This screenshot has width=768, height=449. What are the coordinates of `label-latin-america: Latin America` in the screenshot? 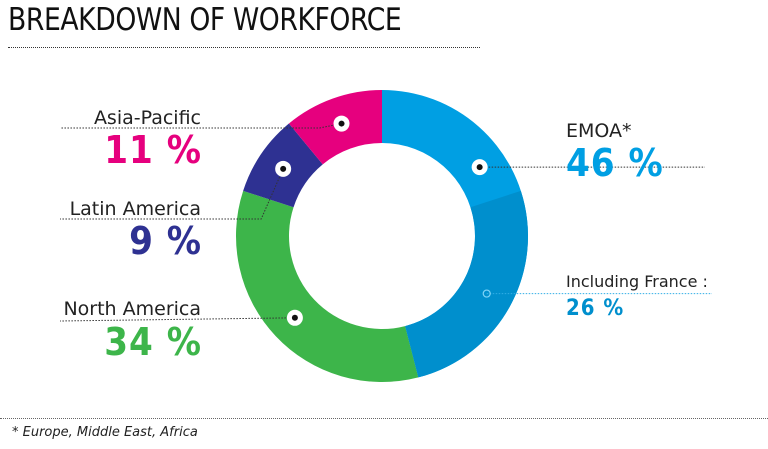 It's located at (135, 209).